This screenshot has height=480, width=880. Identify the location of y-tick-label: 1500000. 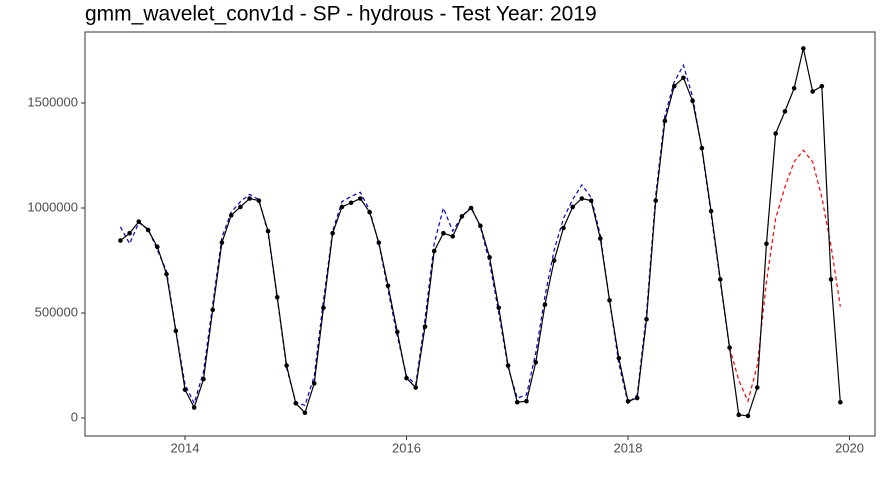
(52, 101).